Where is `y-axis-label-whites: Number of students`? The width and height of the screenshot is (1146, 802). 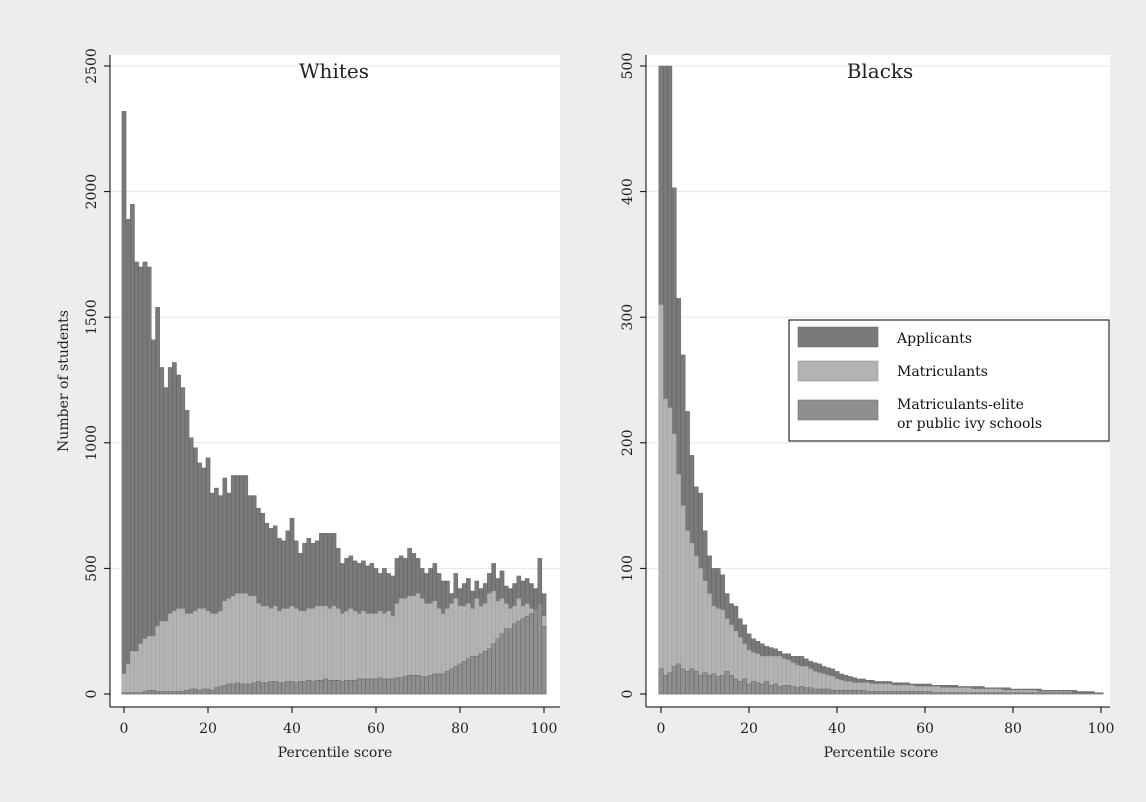 y-axis-label-whites: Number of students is located at coordinates (64, 381).